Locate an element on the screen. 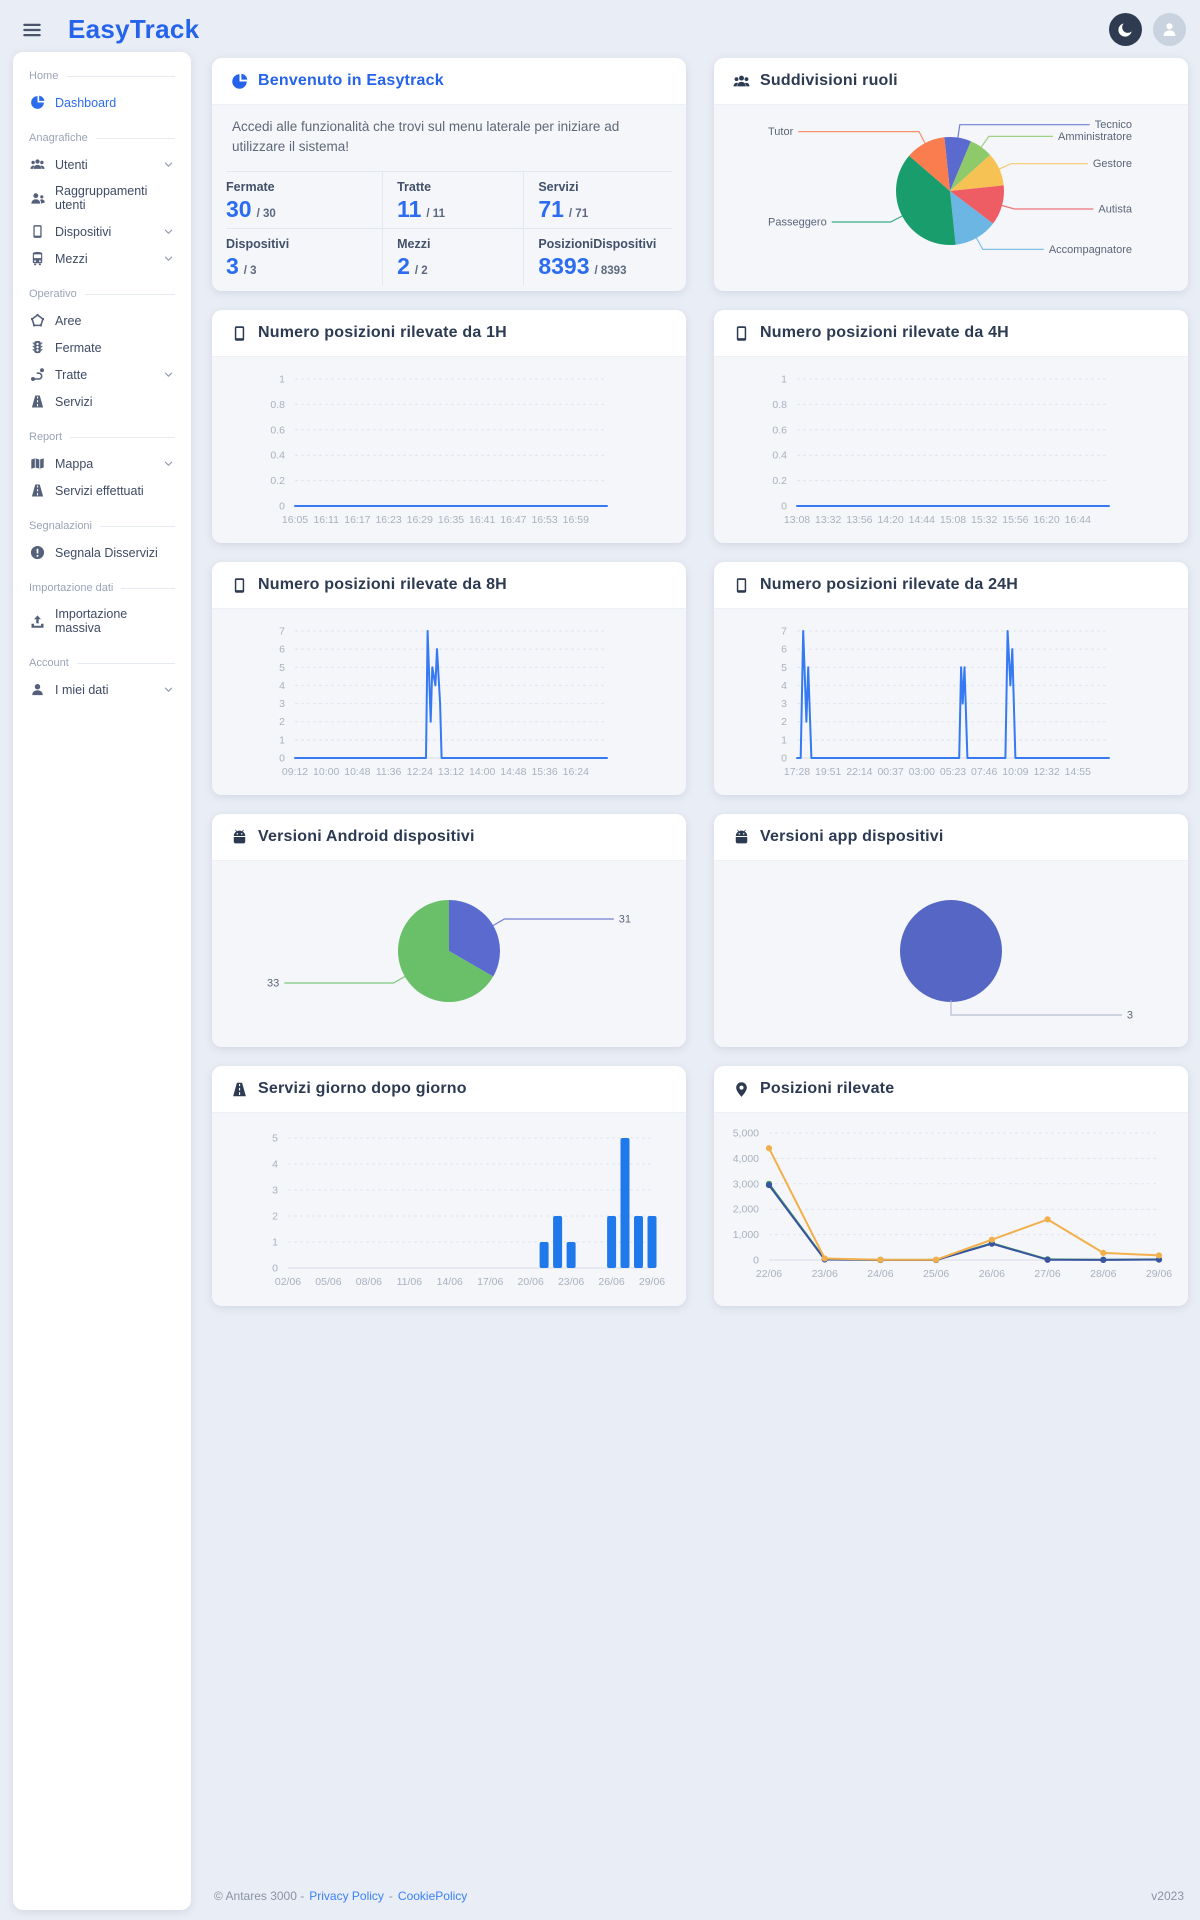  svg-text: 28/06 is located at coordinates (1103, 1274).